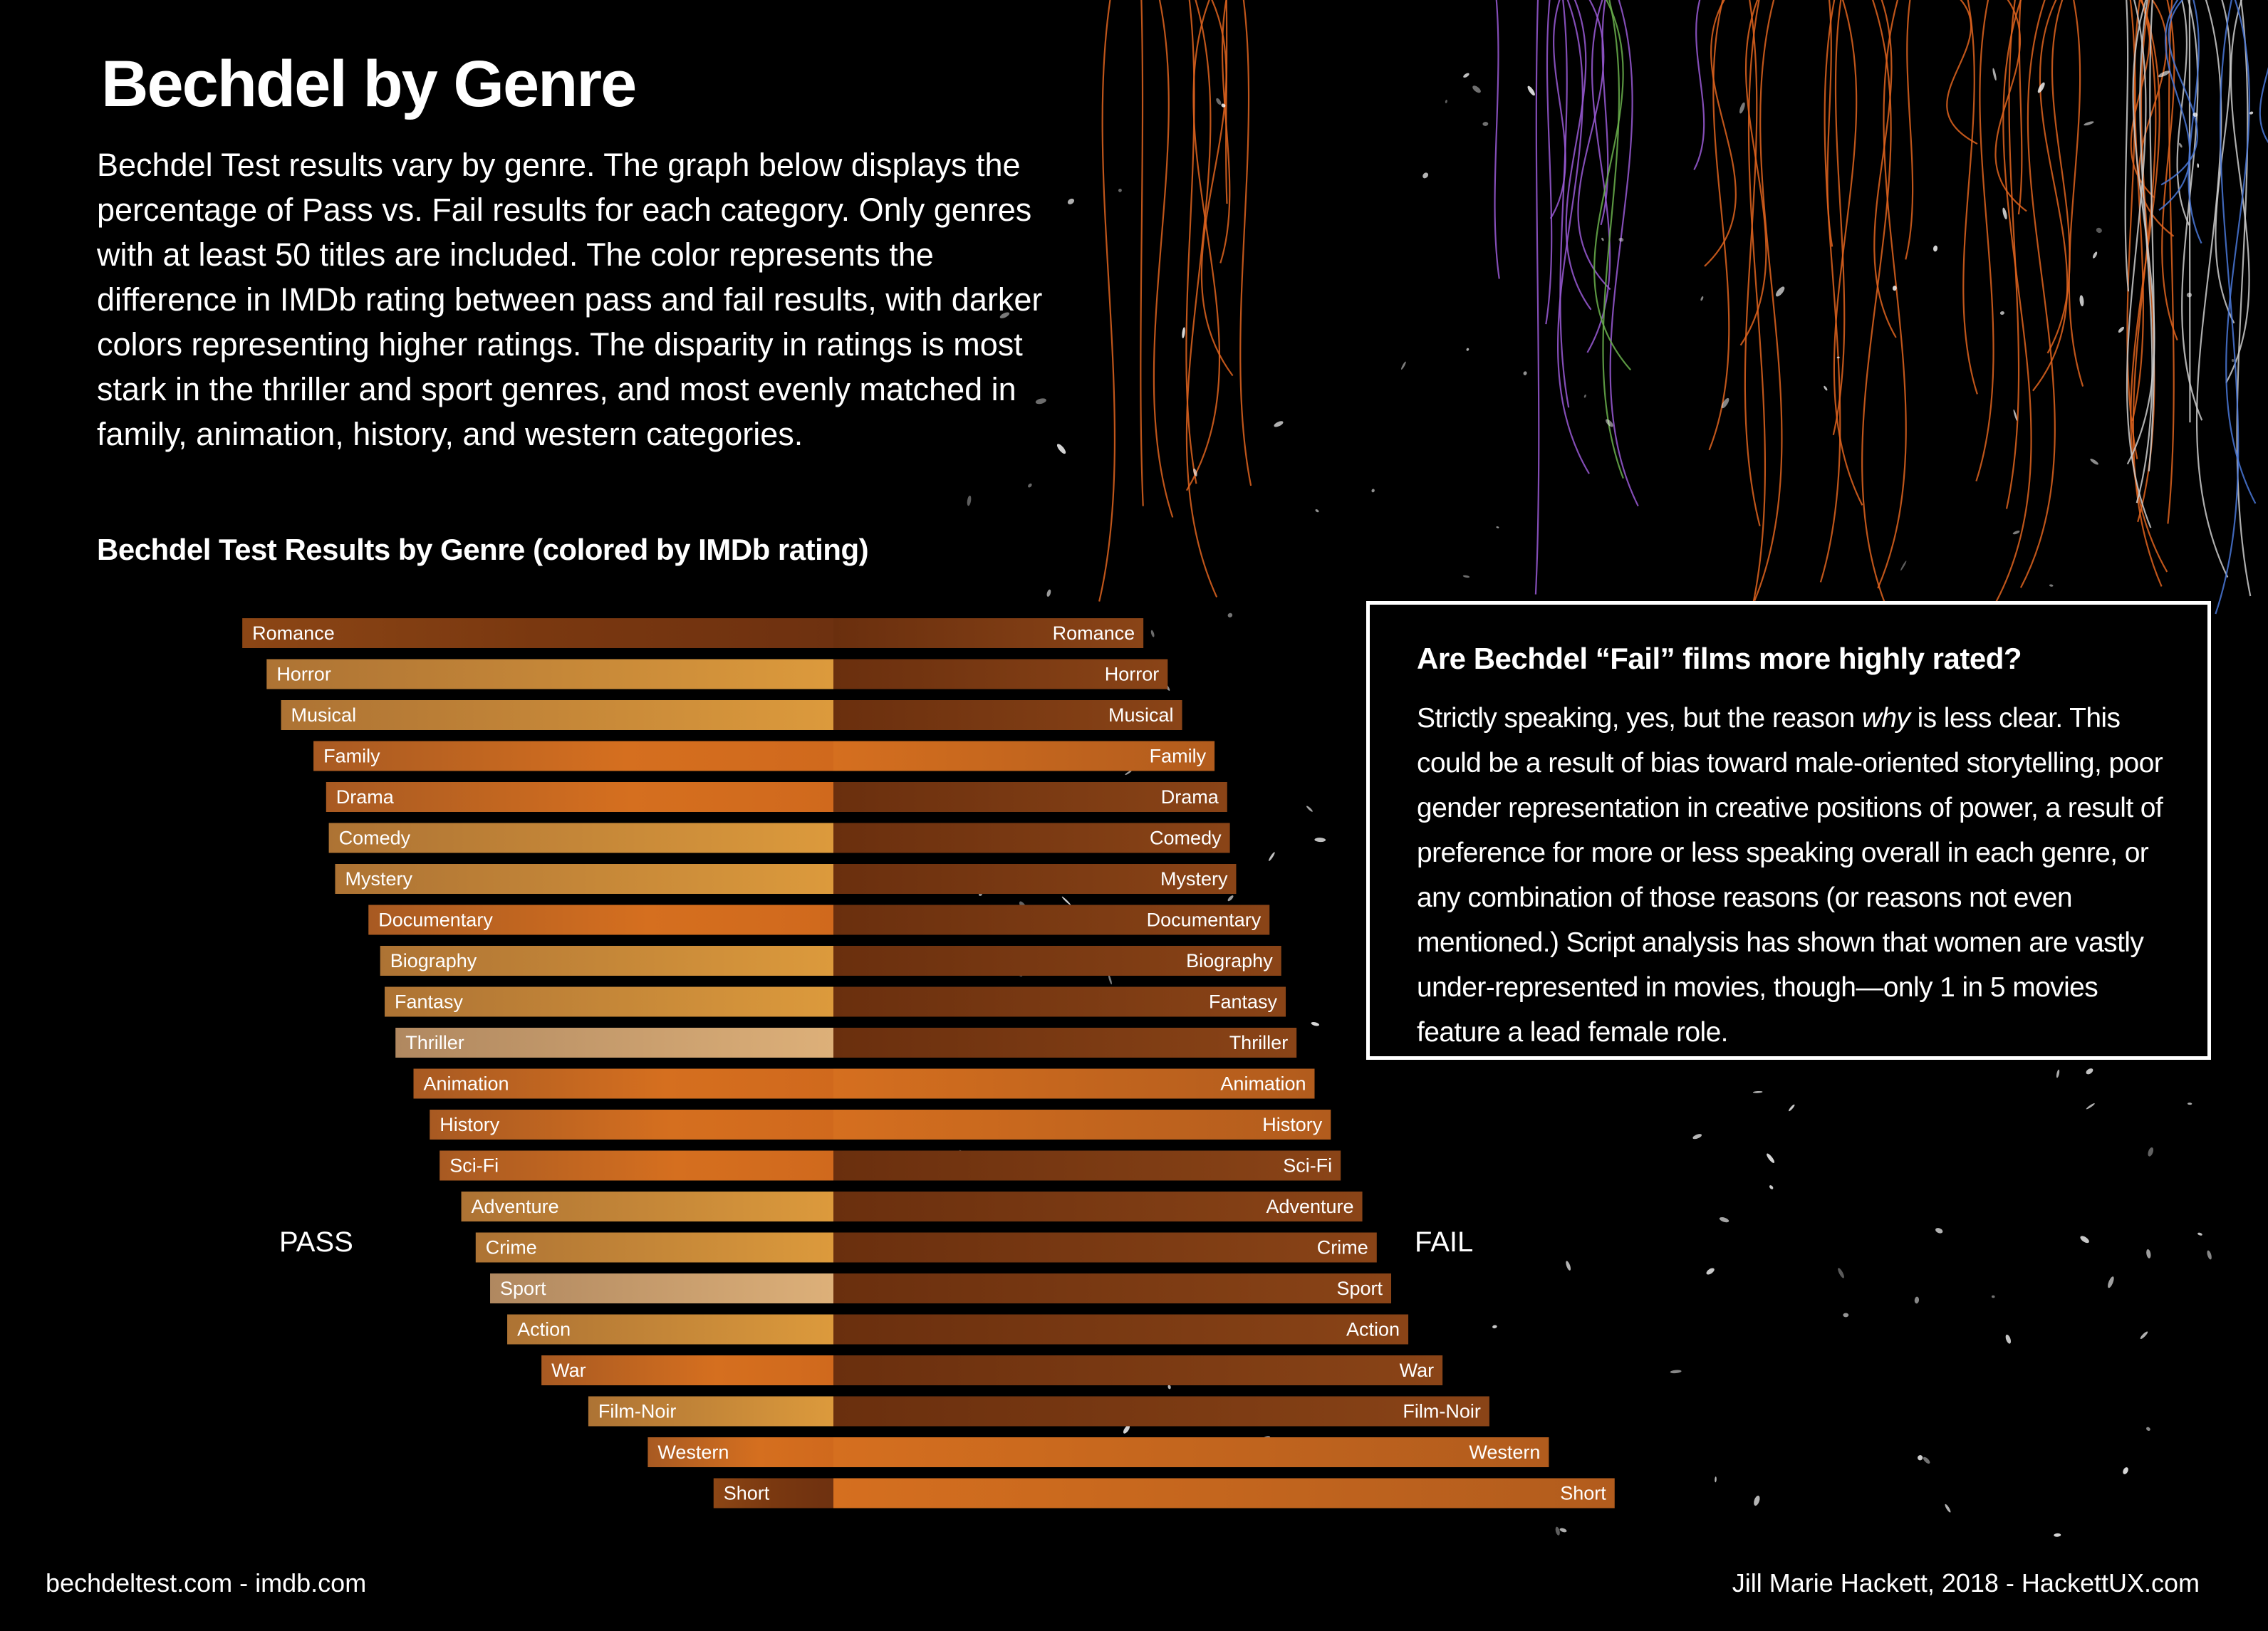 Image resolution: width=2268 pixels, height=1631 pixels. Describe the element at coordinates (1186, 838) in the screenshot. I see `fail-bar-label-comedy: Comedy` at that location.